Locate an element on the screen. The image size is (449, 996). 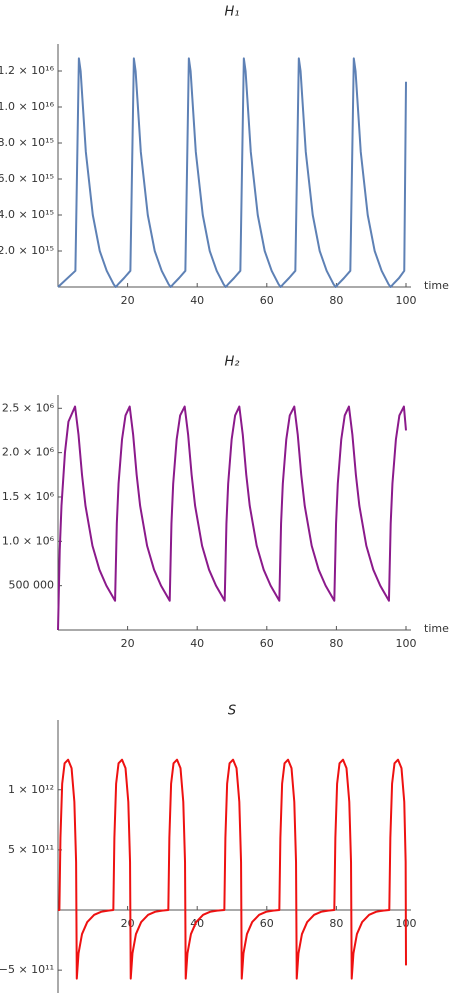
y-tick-label: 1.2 × 10¹⁶ is located at coordinates (27, 70).